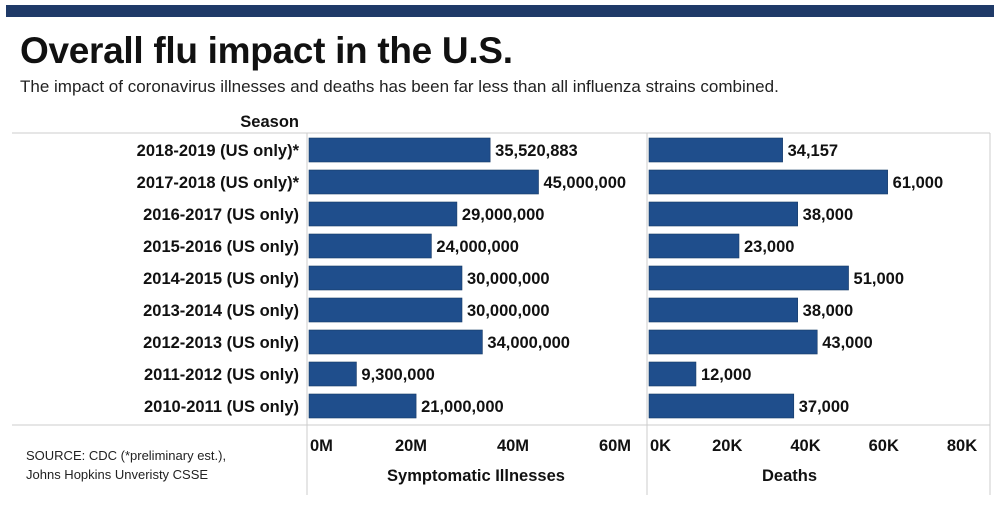  I want to click on illness-value-label: 29,000,000, so click(503, 215).